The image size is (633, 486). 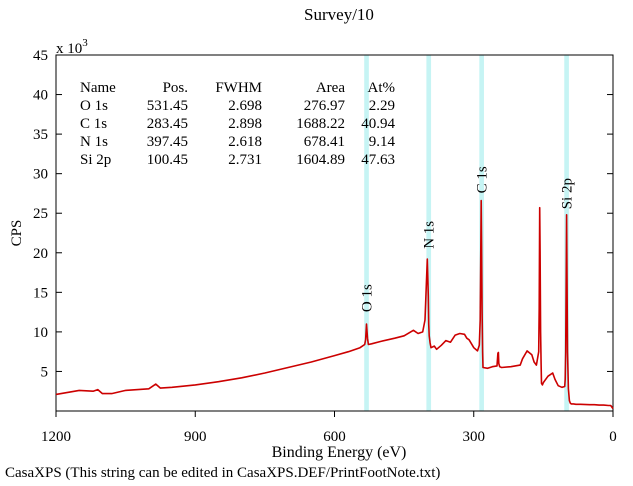 What do you see at coordinates (613, 437) in the screenshot?
I see `x-tick-label: 0` at bounding box center [613, 437].